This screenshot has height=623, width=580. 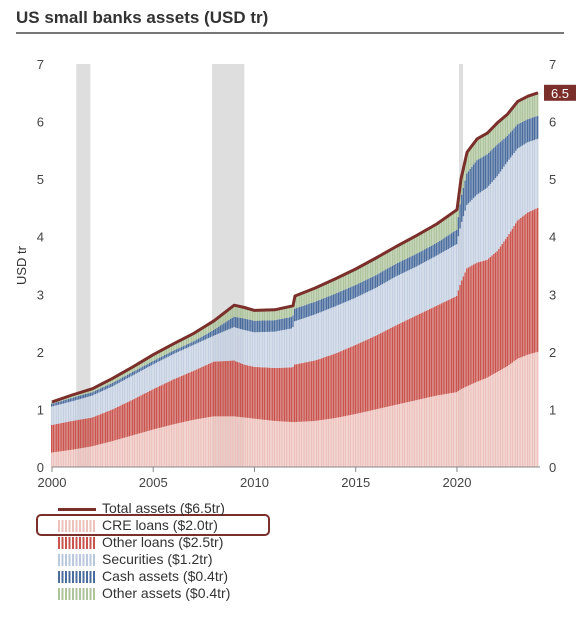 I want to click on y-tick-right-5: 5, so click(x=552, y=179).